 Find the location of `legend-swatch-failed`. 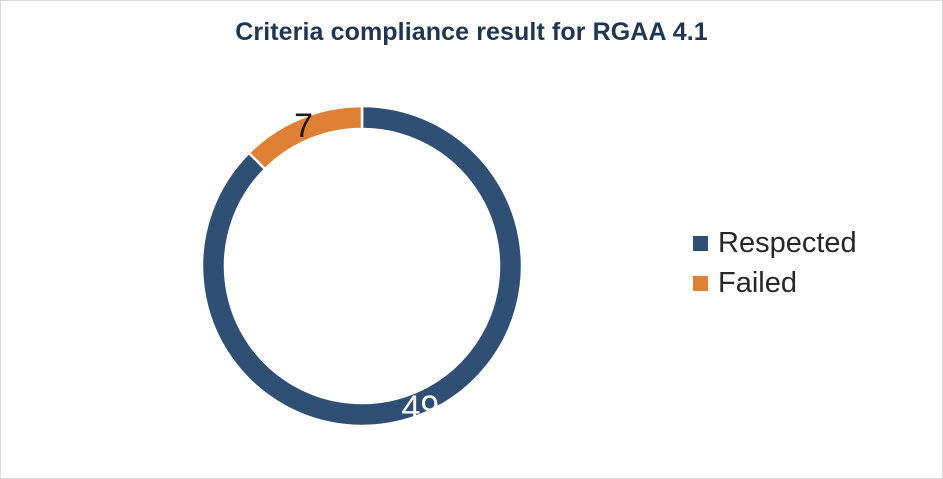

legend-swatch-failed is located at coordinates (700, 283).